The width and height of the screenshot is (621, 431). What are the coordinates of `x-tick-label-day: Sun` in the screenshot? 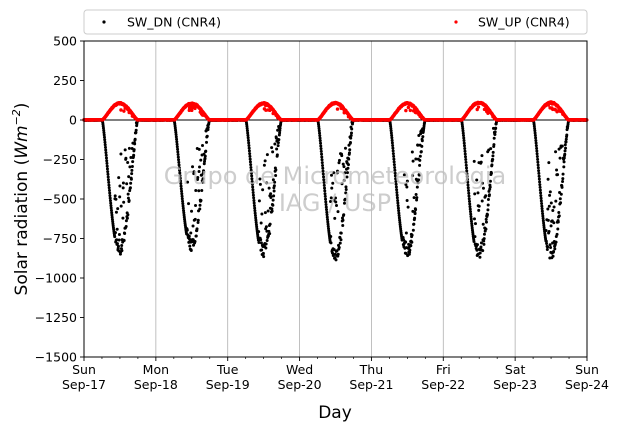 It's located at (84, 369).